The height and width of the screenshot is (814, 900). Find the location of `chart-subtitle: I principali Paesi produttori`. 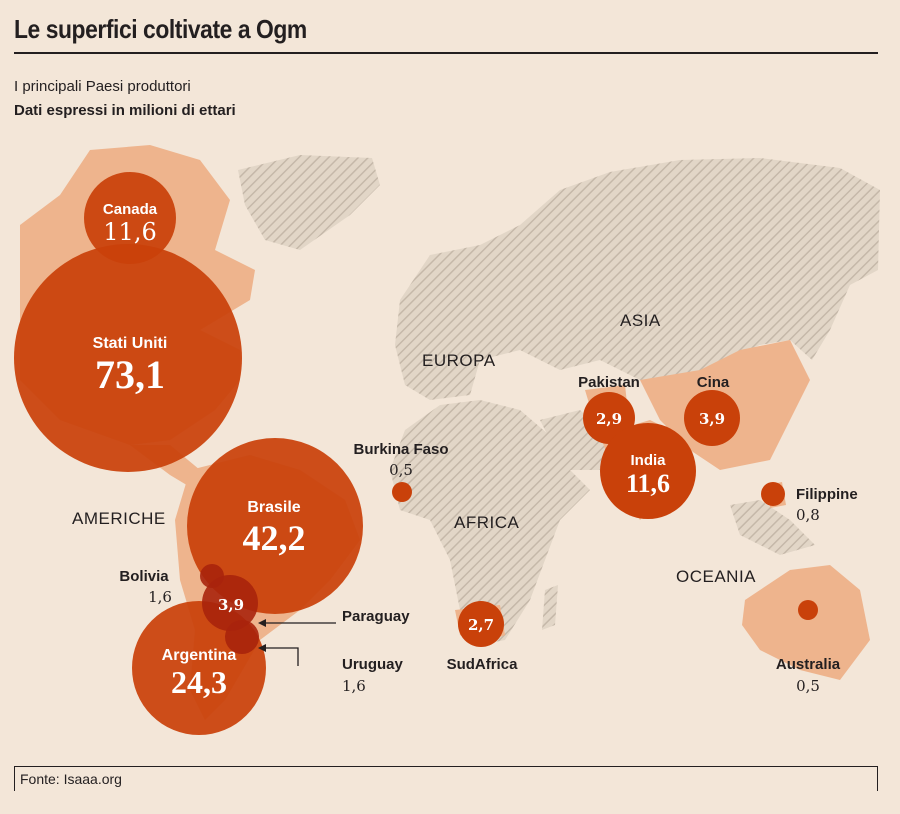

chart-subtitle: I principali Paesi produttori is located at coordinates (102, 86).